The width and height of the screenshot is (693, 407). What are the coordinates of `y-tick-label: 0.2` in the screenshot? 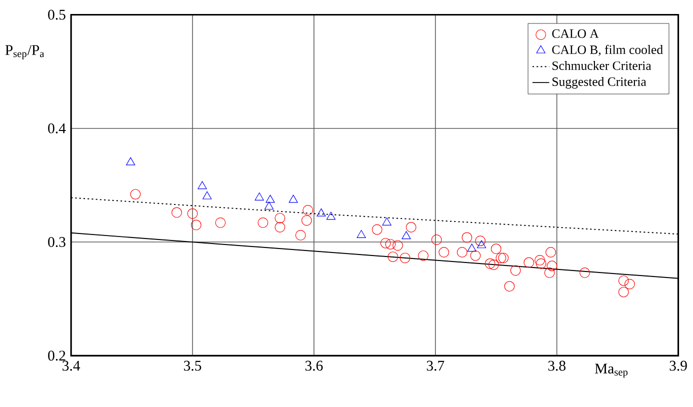 It's located at (57, 355).